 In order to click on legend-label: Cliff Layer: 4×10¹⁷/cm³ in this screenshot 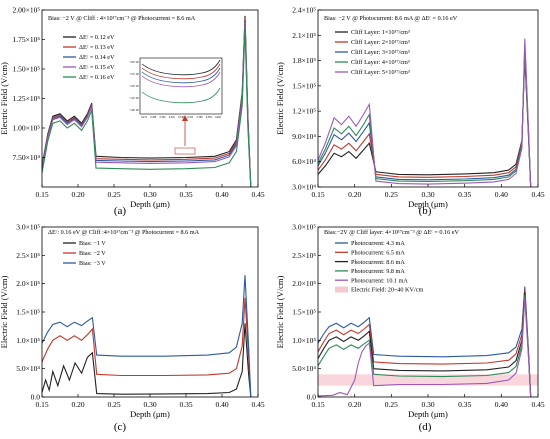, I will do `click(380, 62)`.